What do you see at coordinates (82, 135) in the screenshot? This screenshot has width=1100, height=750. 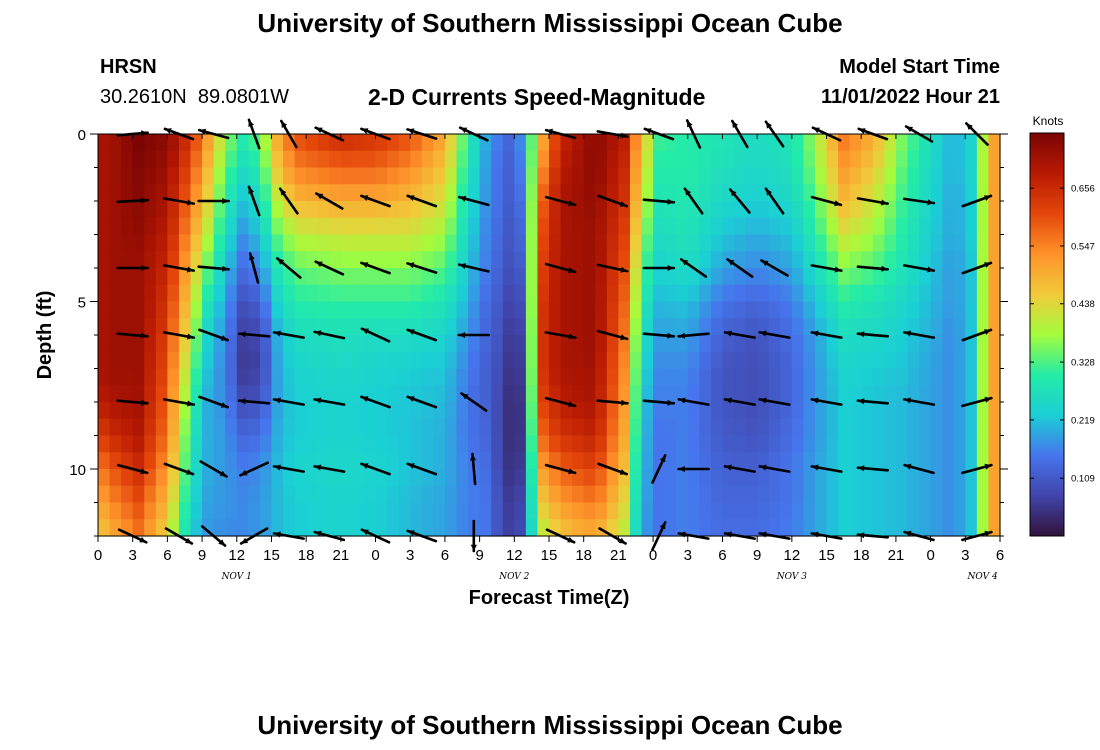 I see `y-tick-label: 0` at bounding box center [82, 135].